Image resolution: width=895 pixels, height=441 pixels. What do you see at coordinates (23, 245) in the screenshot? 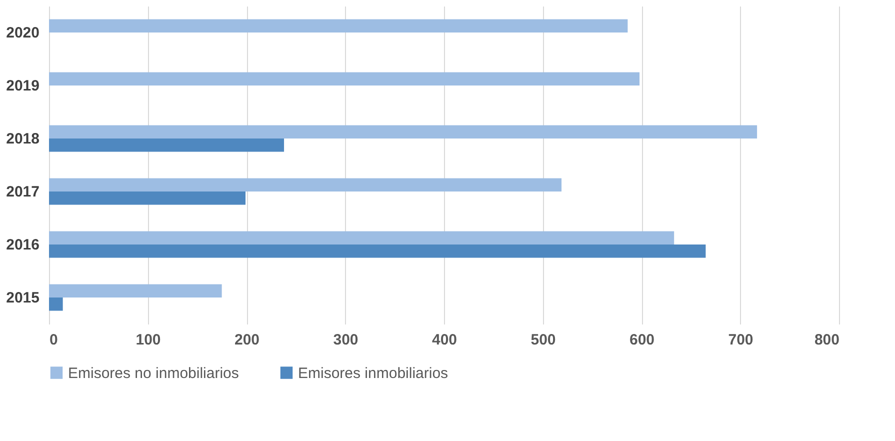
I see `y-tick-label: 2016` at bounding box center [23, 245].